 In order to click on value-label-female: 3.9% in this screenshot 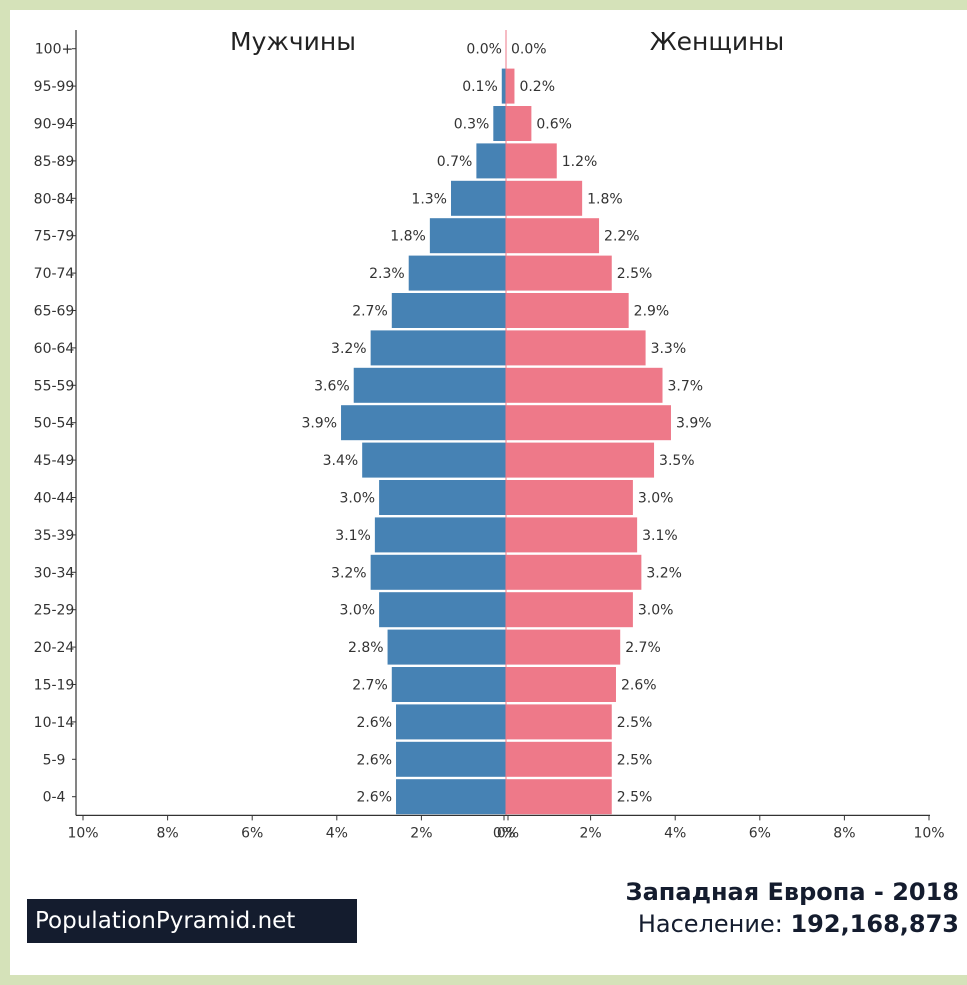, I will do `click(694, 424)`.